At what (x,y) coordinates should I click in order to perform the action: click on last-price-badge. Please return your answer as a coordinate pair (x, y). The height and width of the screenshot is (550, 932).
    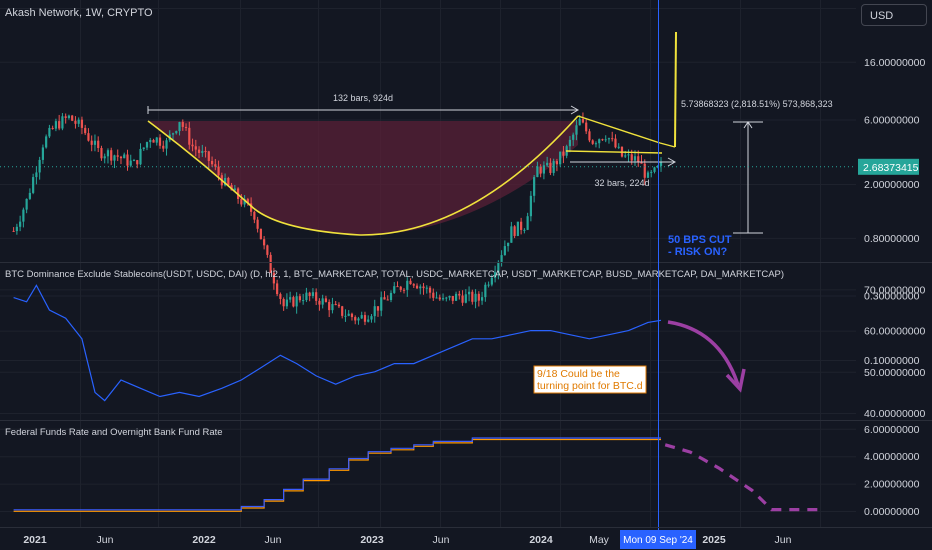
    Looking at the image, I should click on (888, 166).